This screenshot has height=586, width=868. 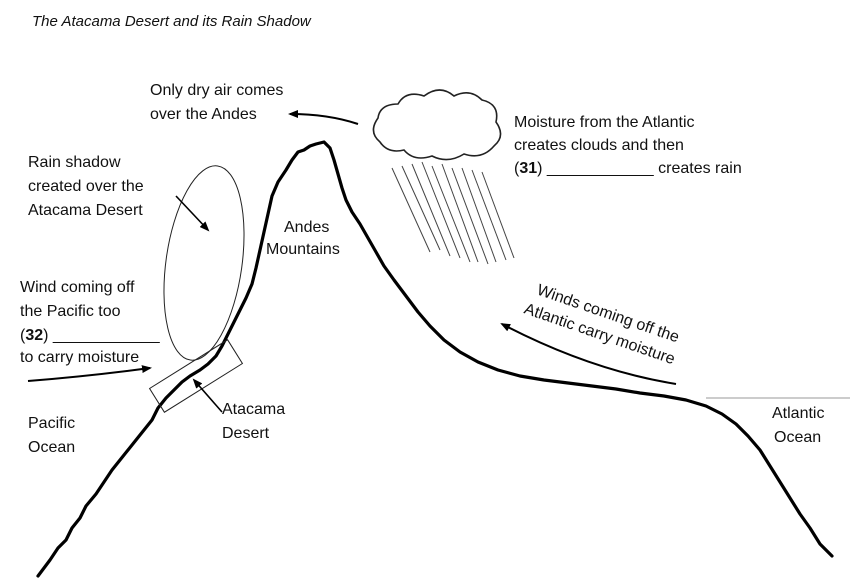 What do you see at coordinates (34, 335) in the screenshot?
I see `question-32-number: 32` at bounding box center [34, 335].